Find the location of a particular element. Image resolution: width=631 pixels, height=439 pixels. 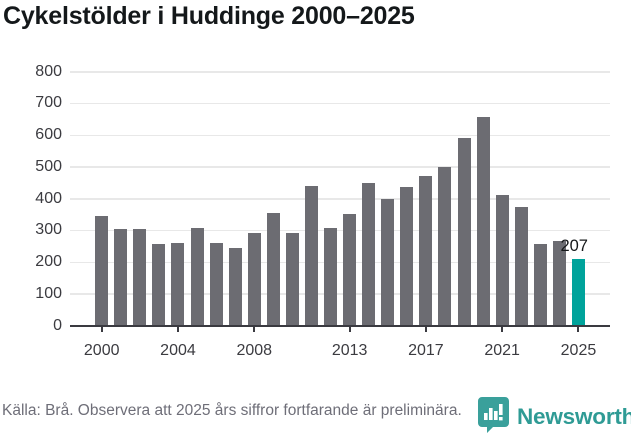

bar-2015 is located at coordinates (388, 262).